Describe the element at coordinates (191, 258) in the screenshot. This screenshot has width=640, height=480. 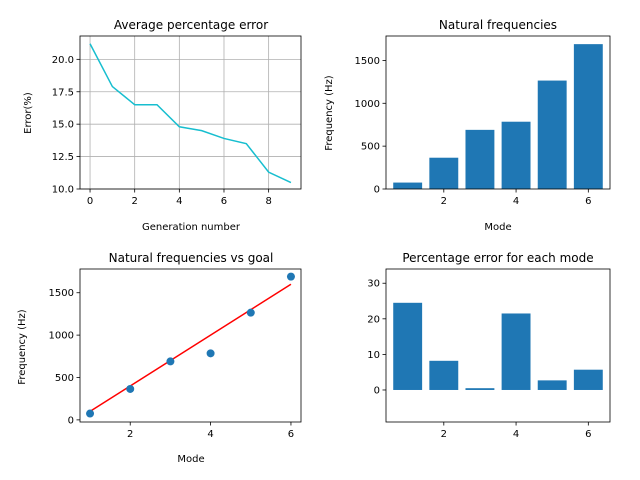
I see `chart-title: Natural frequencies vs goal` at that location.